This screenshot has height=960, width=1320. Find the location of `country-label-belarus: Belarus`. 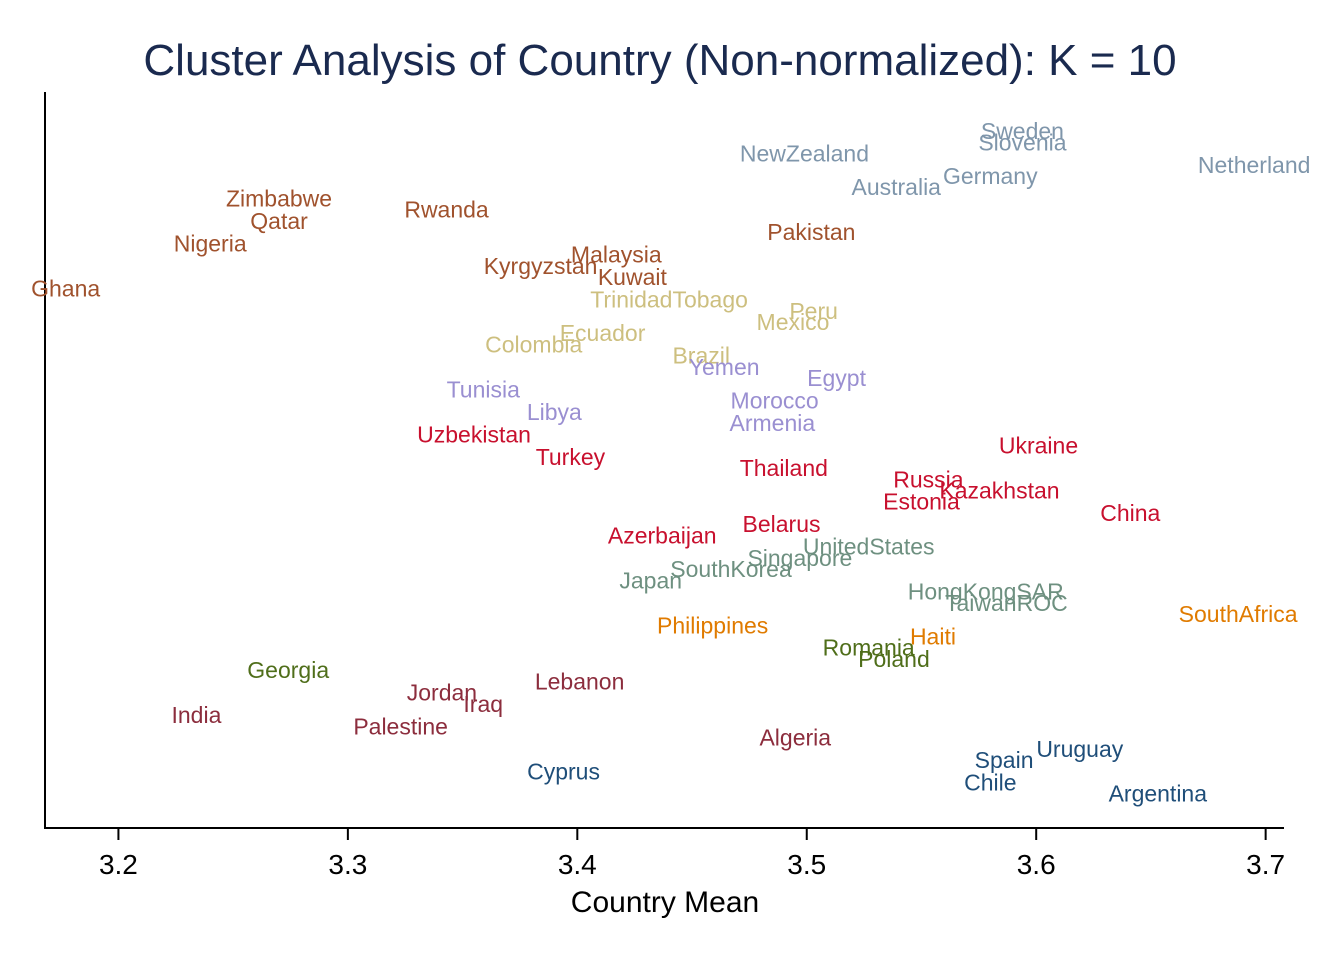

country-label-belarus: Belarus is located at coordinates (782, 524).